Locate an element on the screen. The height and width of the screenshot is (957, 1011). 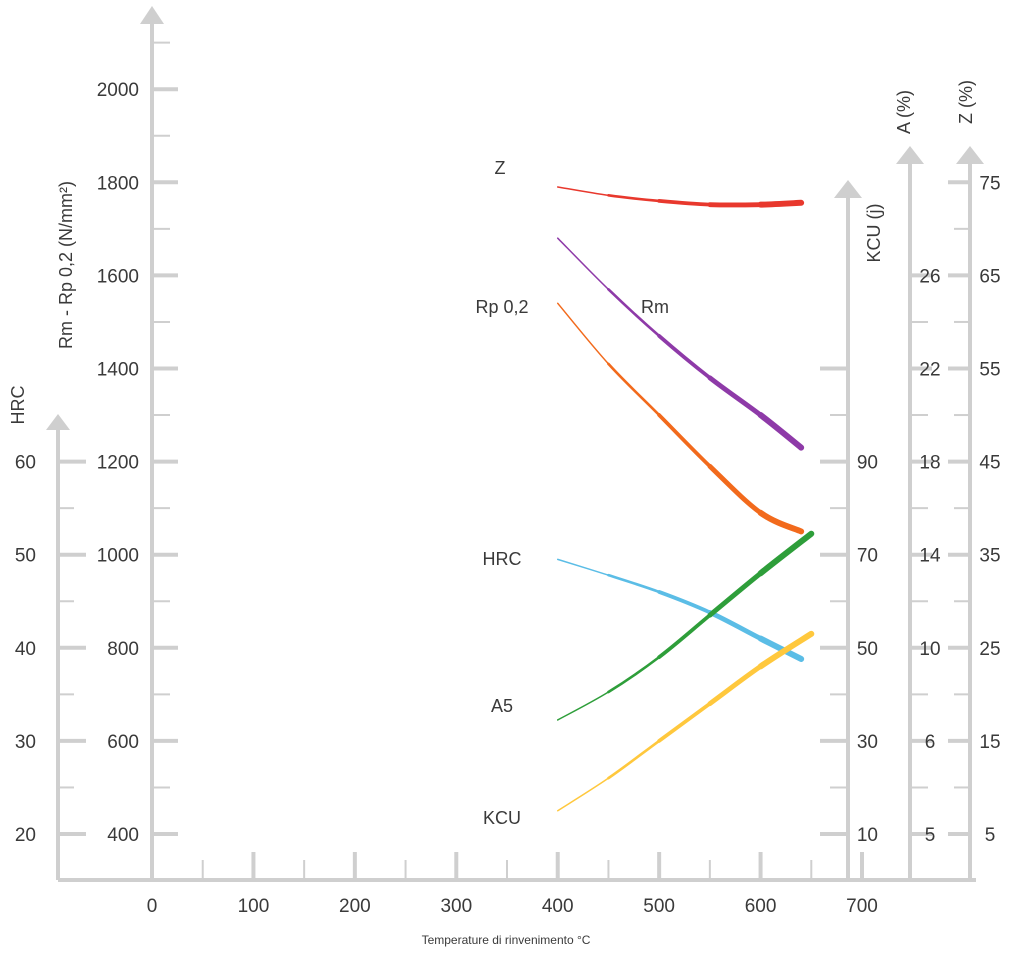
x-tick-label: 100 is located at coordinates (254, 906).